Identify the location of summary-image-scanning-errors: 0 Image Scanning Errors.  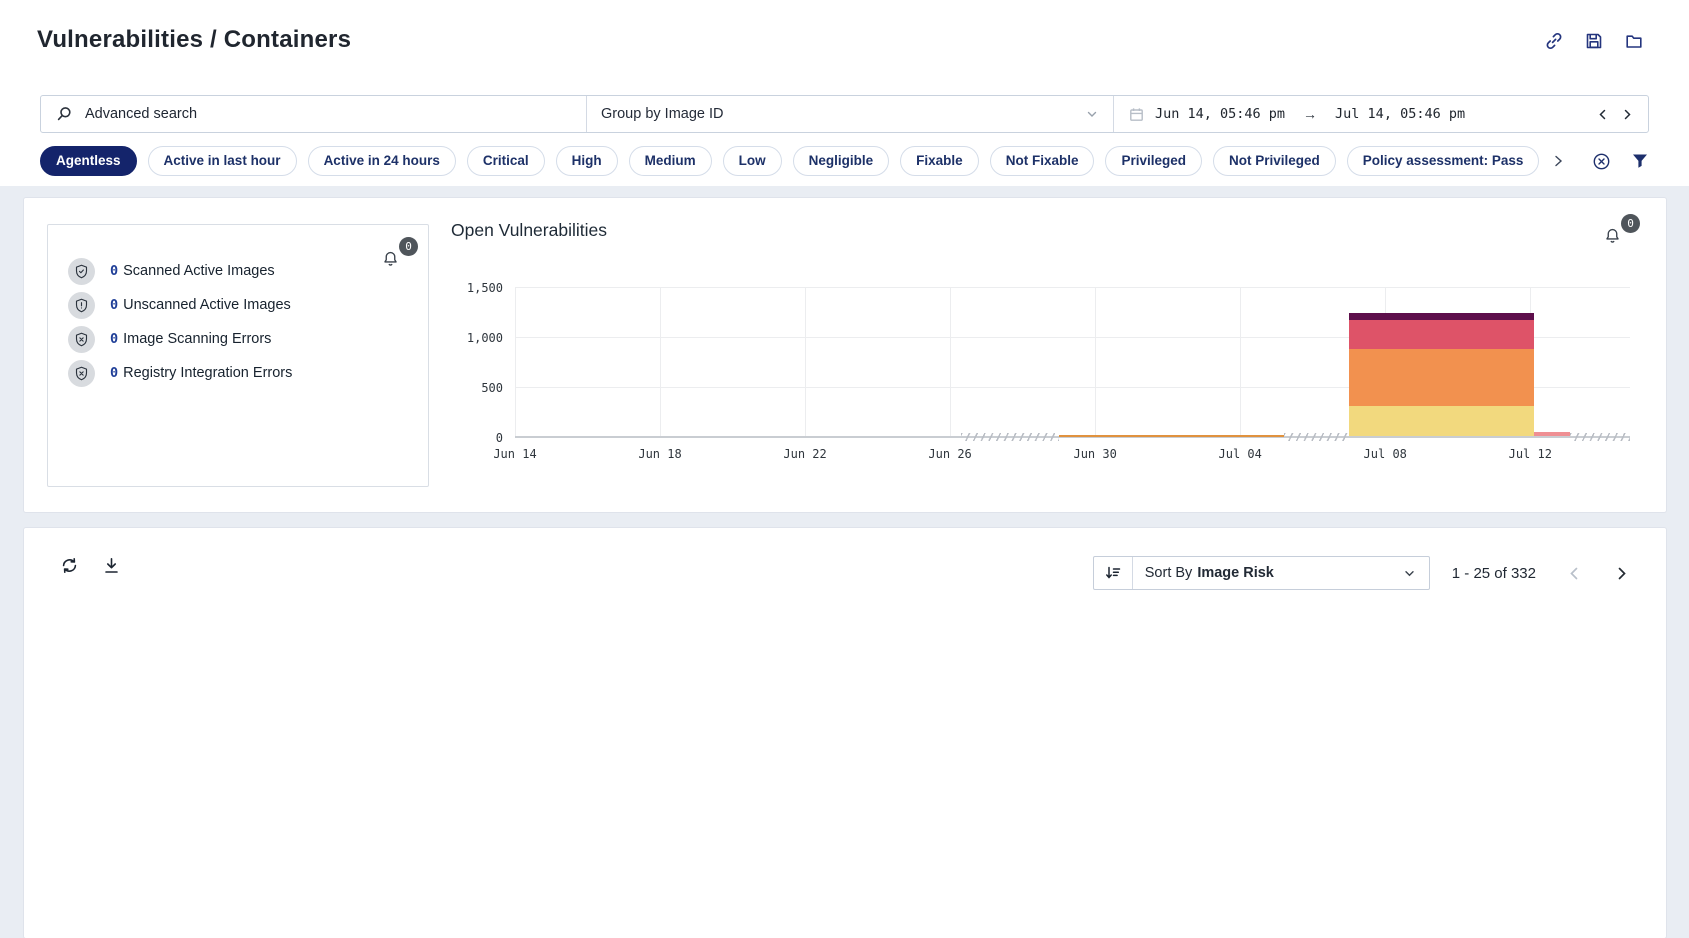
(169, 339).